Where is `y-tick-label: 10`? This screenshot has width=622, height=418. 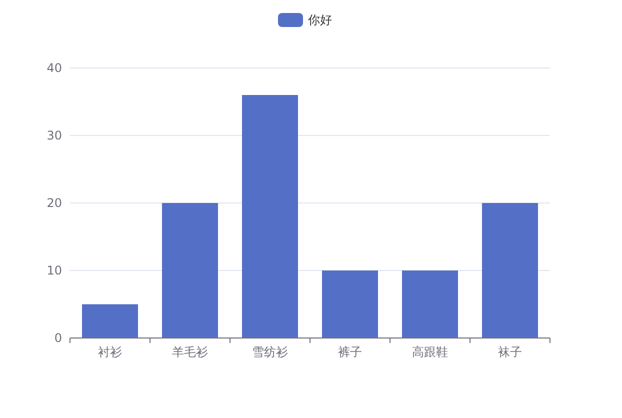
y-tick-label: 10 is located at coordinates (54, 271).